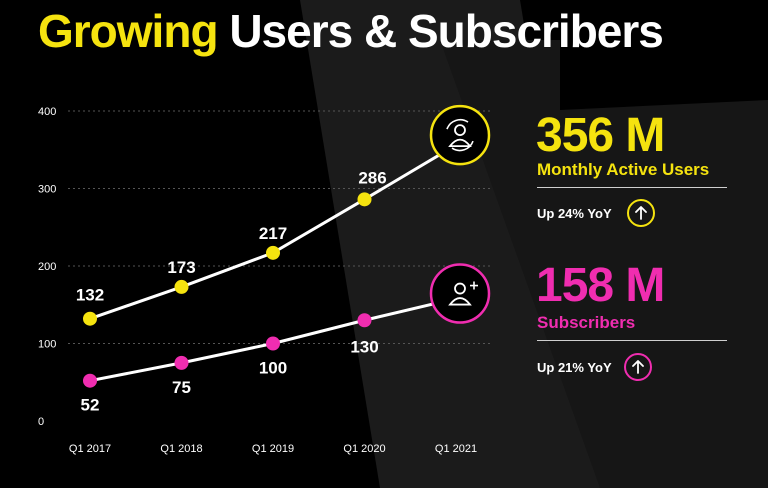  What do you see at coordinates (372, 177) in the screenshot?
I see `data-label: 286` at bounding box center [372, 177].